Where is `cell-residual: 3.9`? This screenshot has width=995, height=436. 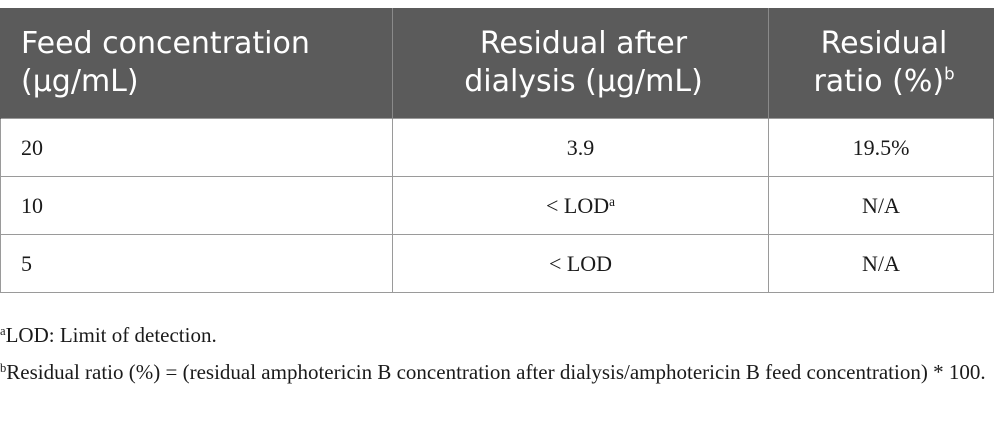 cell-residual: 3.9 is located at coordinates (580, 147).